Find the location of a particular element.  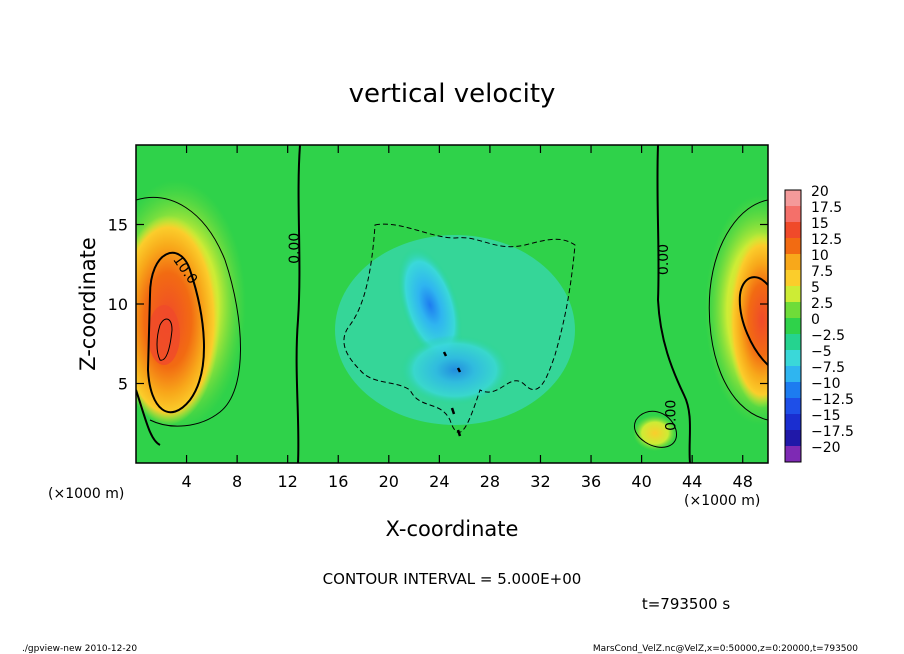

x-tick-label: 16 is located at coordinates (338, 481).